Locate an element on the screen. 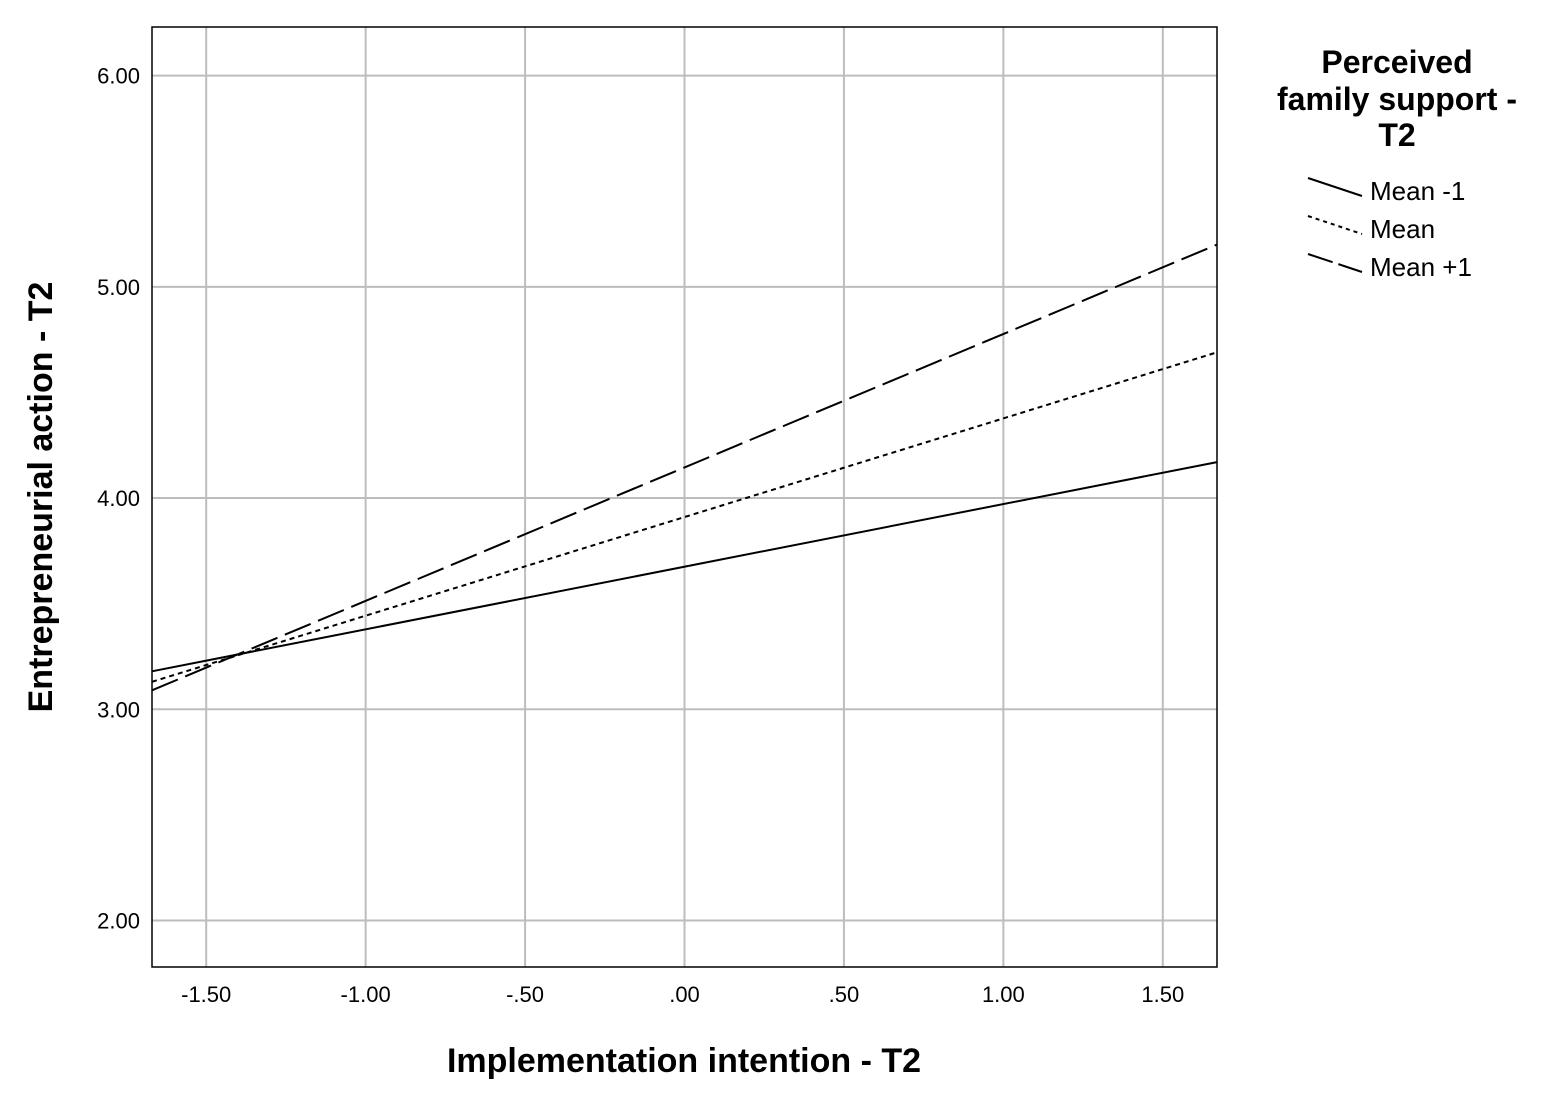 The image size is (1559, 1108). y-tick-labels: 2.00 3.00 4.00 5.00 6.00 is located at coordinates (118, 499).